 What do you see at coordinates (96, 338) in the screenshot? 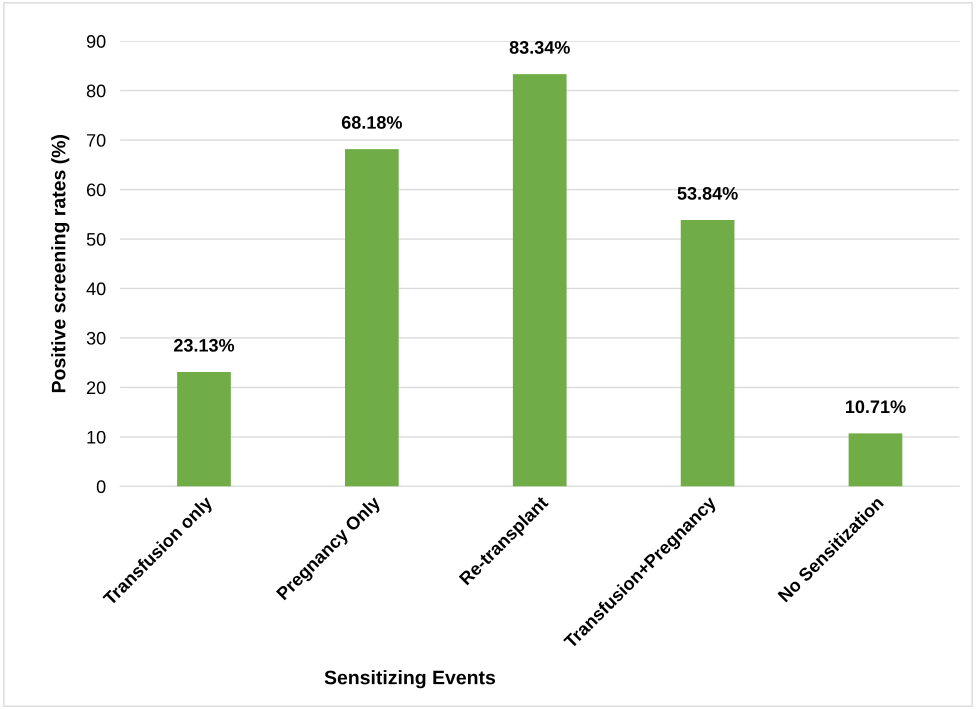
I see `y-tick-label: 30` at bounding box center [96, 338].